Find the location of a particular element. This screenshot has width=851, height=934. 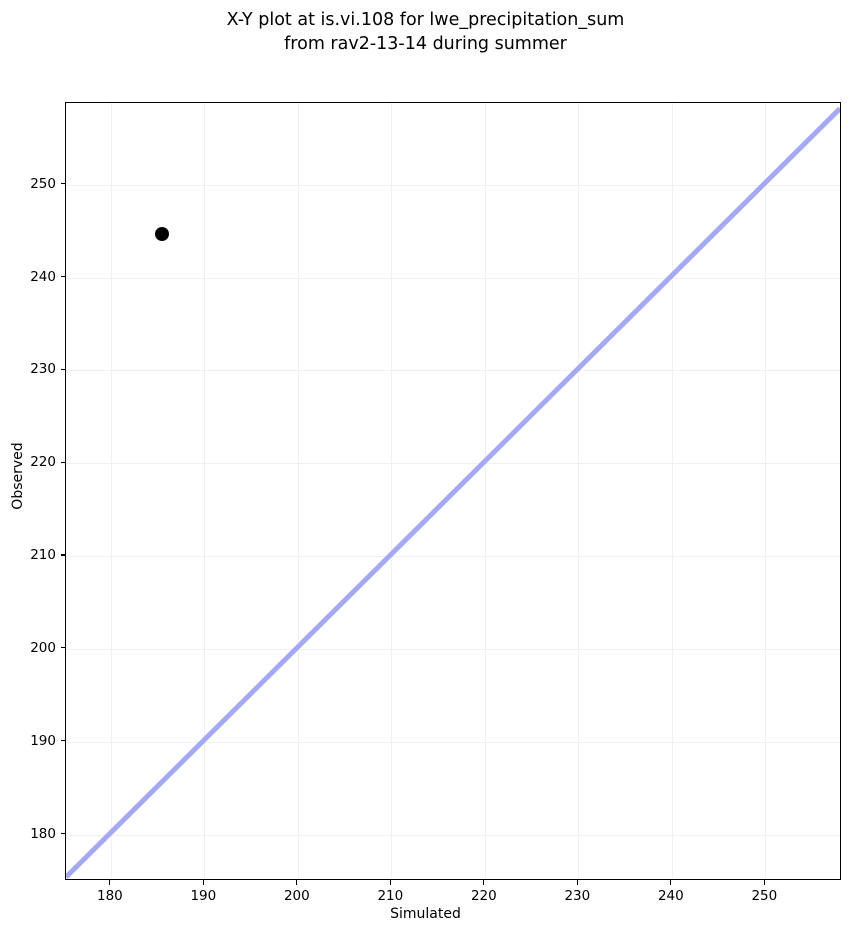

x-axis-tick-label: 250 is located at coordinates (764, 896).